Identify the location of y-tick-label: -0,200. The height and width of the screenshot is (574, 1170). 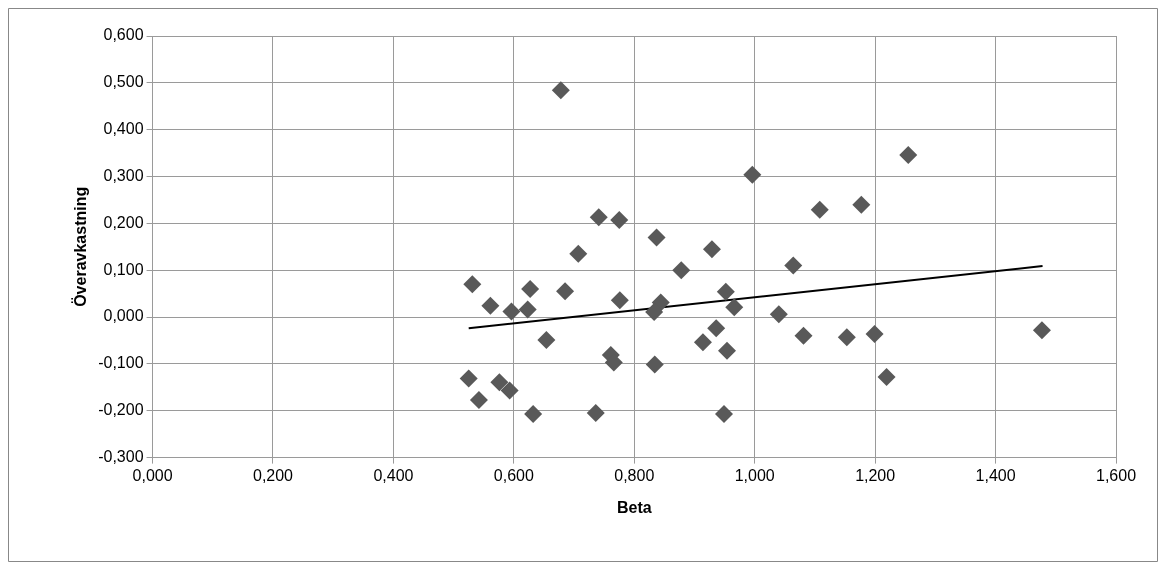
(121, 410).